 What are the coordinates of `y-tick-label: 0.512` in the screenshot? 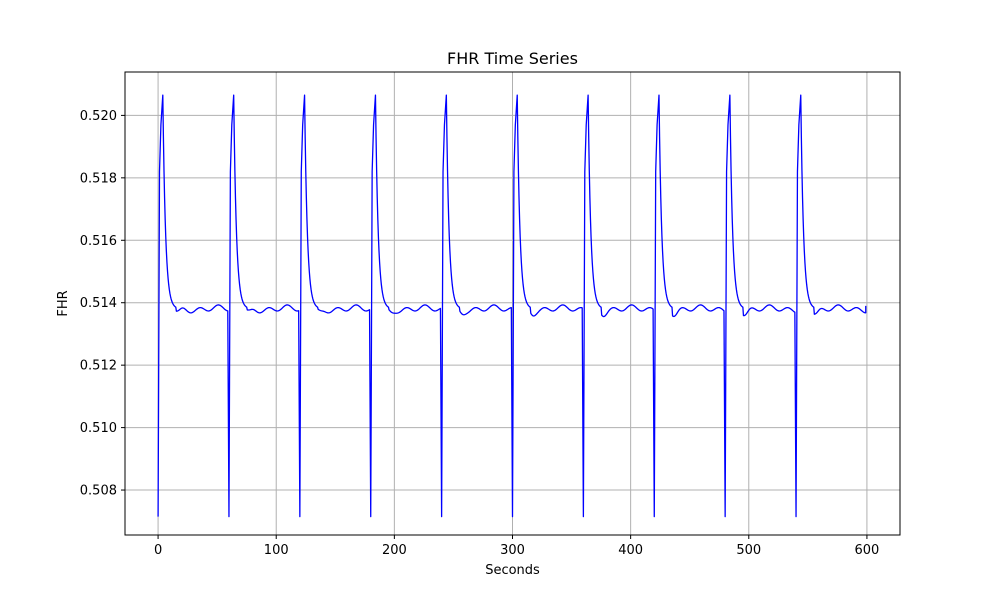 It's located at (98, 366).